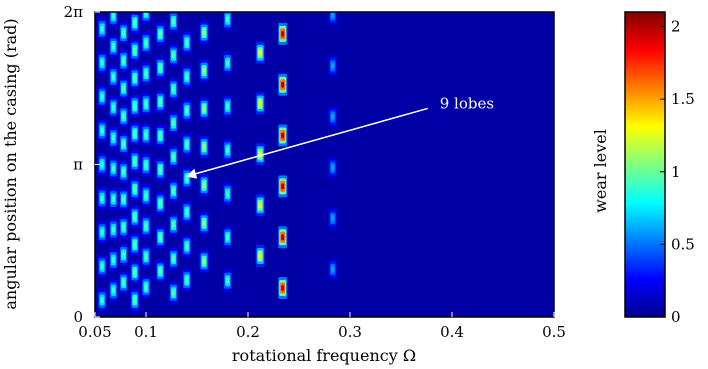 Image resolution: width=708 pixels, height=369 pixels. Describe the element at coordinates (676, 27) in the screenshot. I see `colorbar-tick-label: 2` at that location.